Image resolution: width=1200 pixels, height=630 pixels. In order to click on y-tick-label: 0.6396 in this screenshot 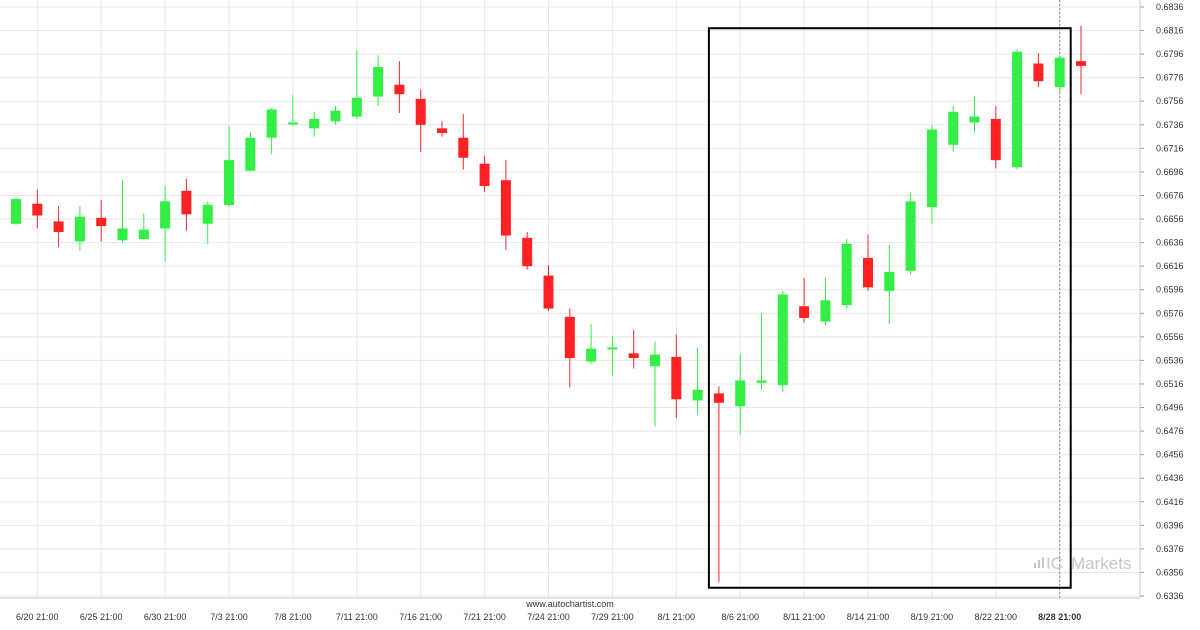, I will do `click(1170, 525)`.